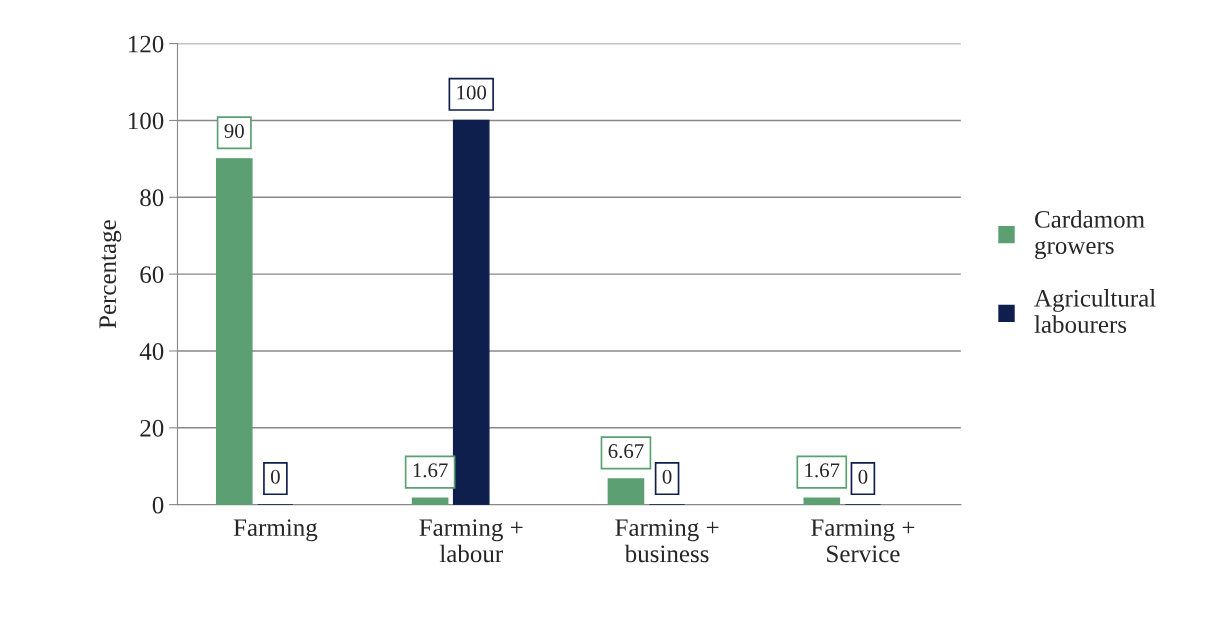  I want to click on y-tick-label: 80, so click(152, 198).